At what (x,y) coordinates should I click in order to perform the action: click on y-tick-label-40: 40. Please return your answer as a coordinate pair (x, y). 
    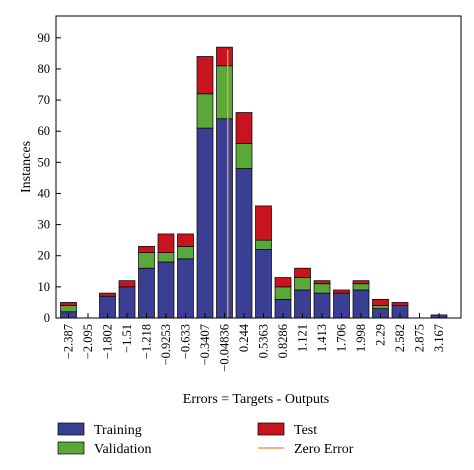
    Looking at the image, I should click on (44, 193).